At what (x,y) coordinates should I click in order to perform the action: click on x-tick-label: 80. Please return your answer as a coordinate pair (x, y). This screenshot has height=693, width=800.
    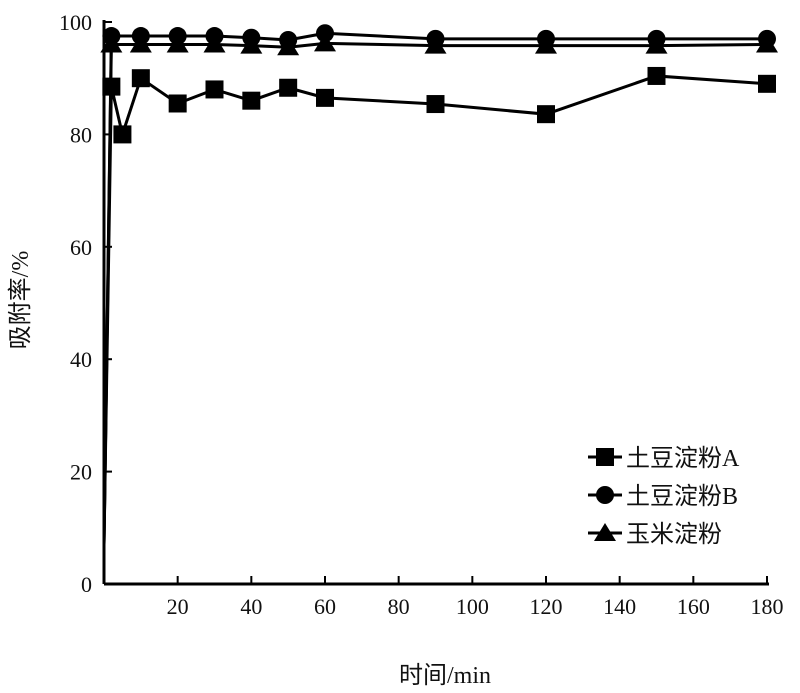
    Looking at the image, I should click on (399, 606).